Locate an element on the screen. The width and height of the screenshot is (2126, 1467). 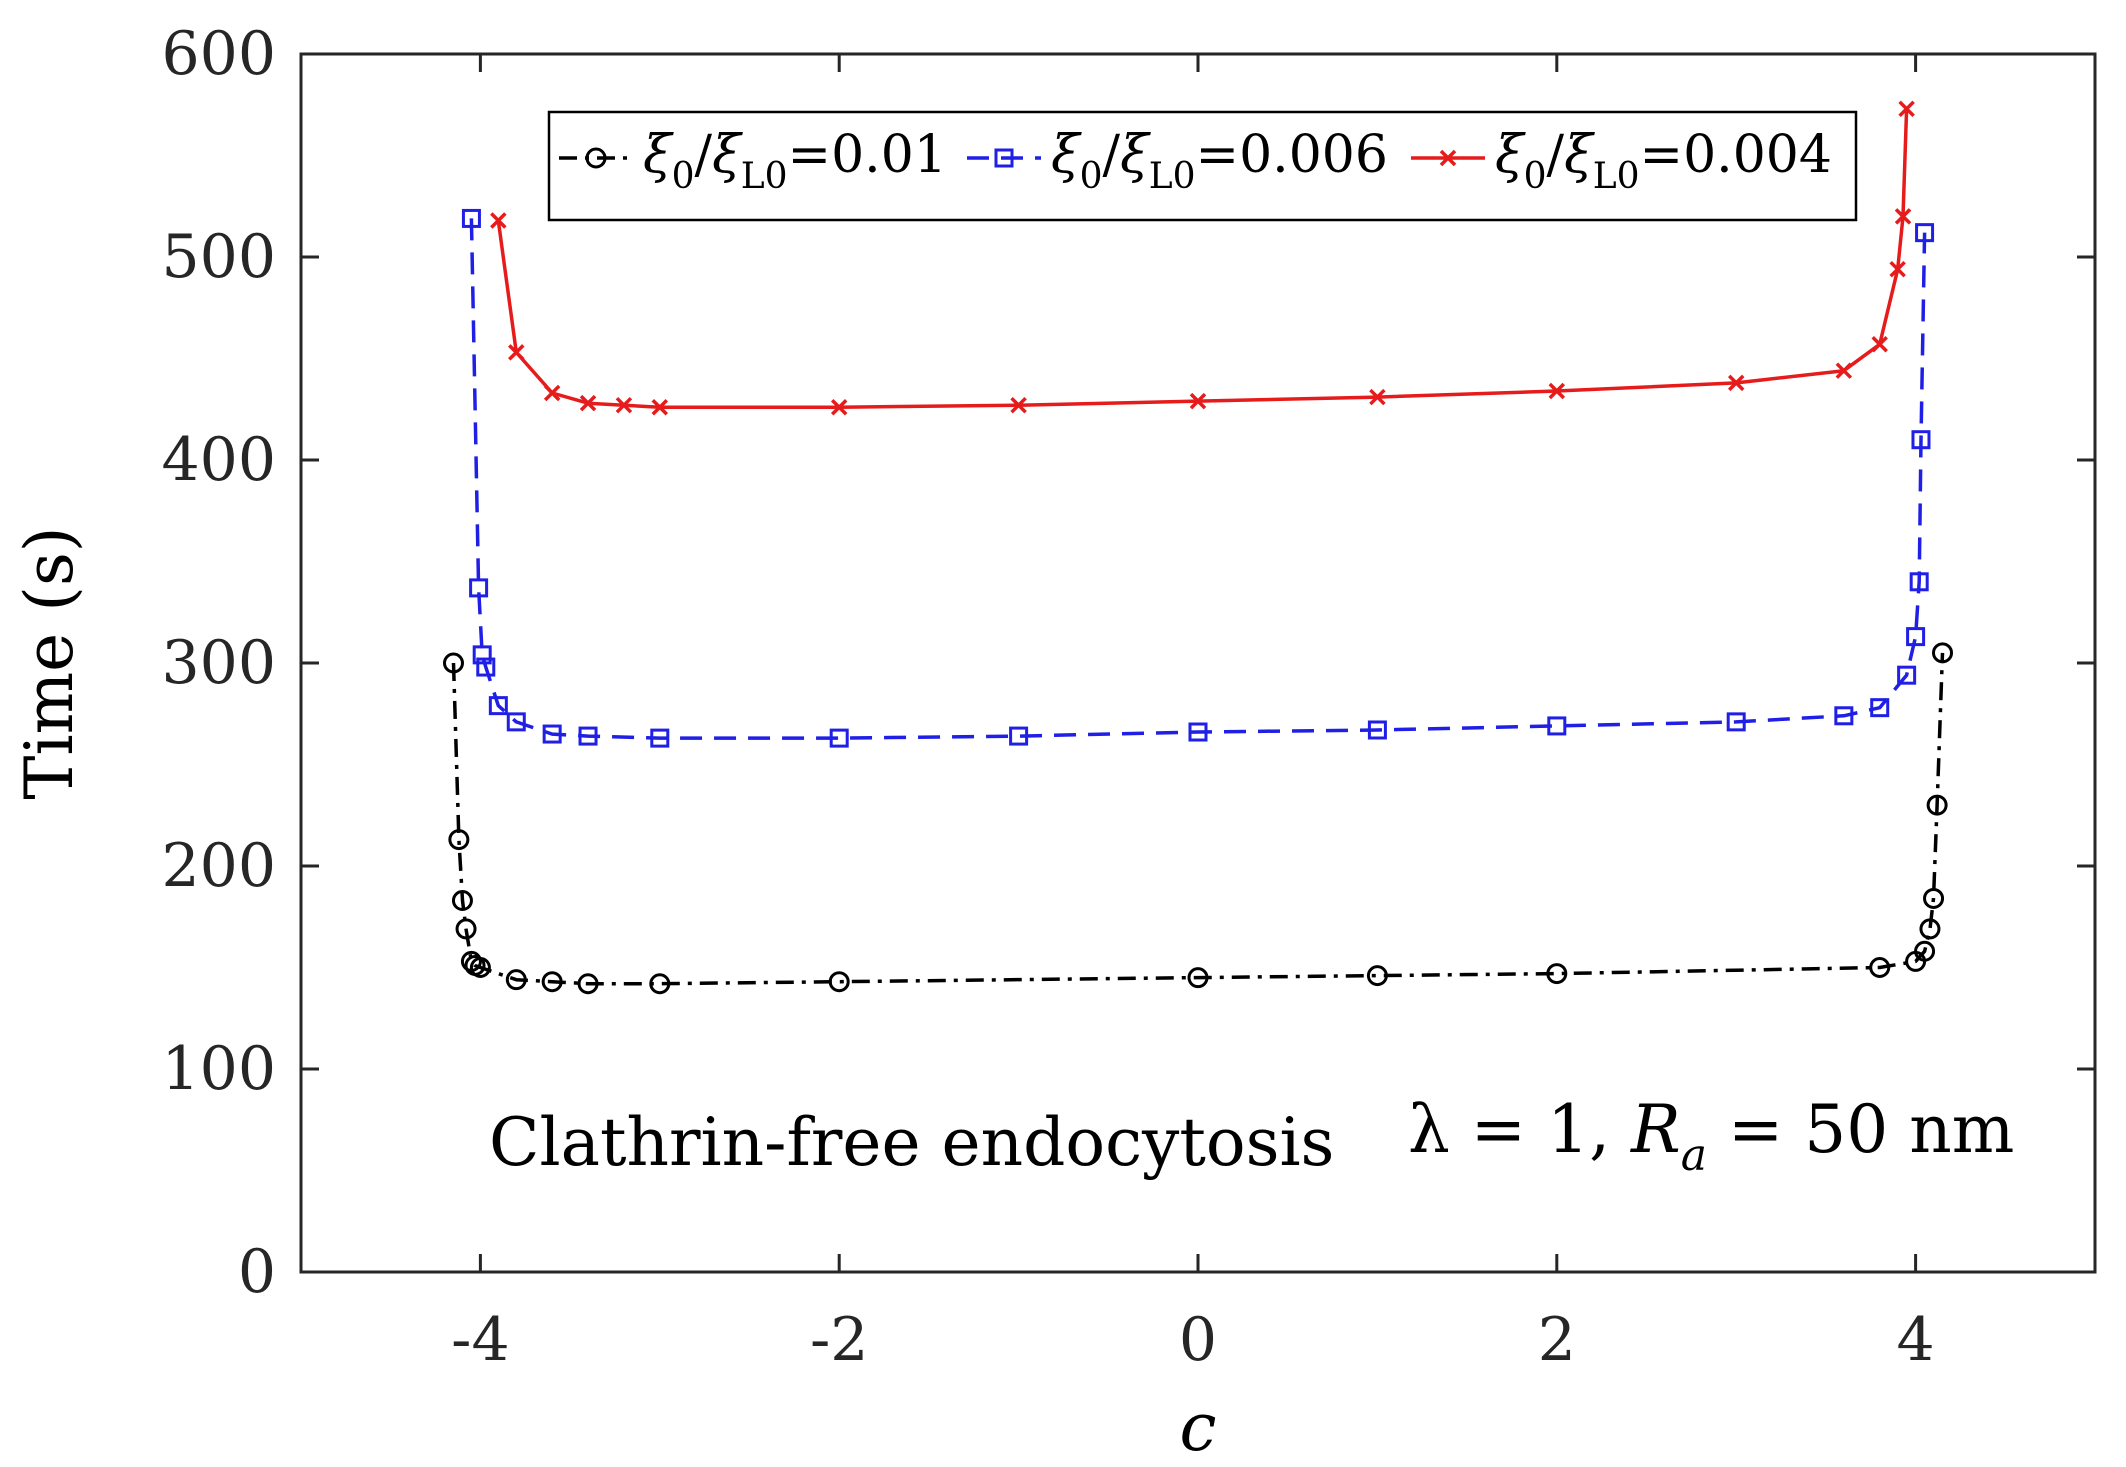
legend-label: ξ0/ξL0=0.004 is located at coordinates (1663, 161).